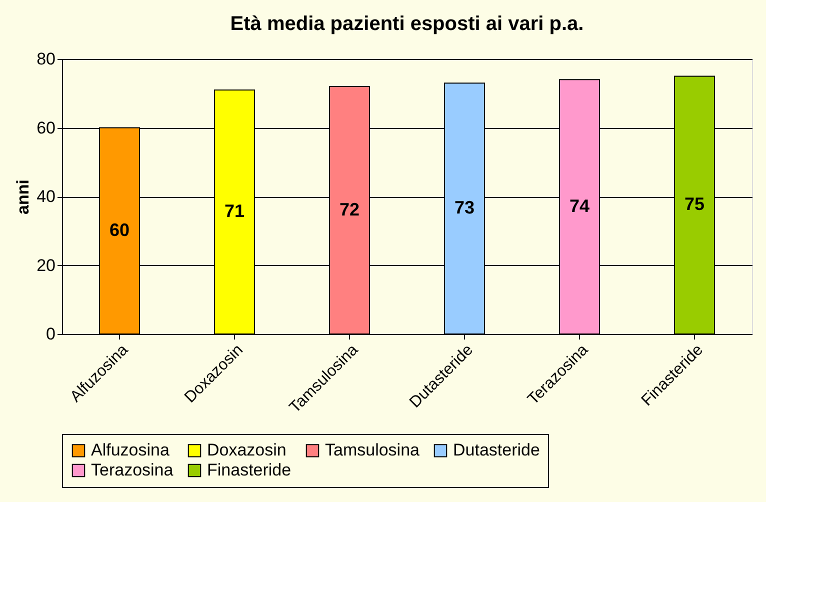  What do you see at coordinates (23, 197) in the screenshot?
I see `y-axis-title: anni` at bounding box center [23, 197].